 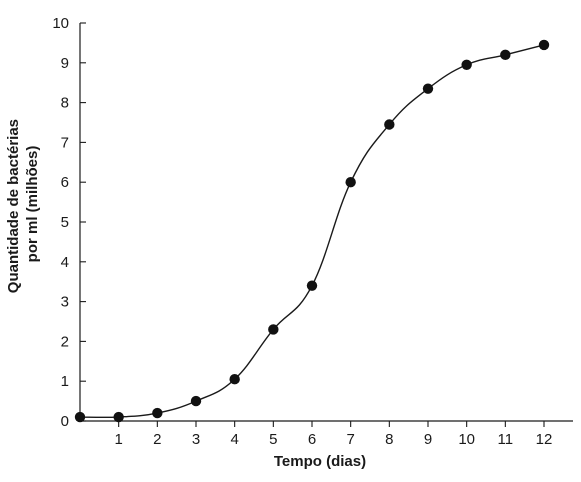 I want to click on x-tick-label: 6, so click(x=312, y=439).